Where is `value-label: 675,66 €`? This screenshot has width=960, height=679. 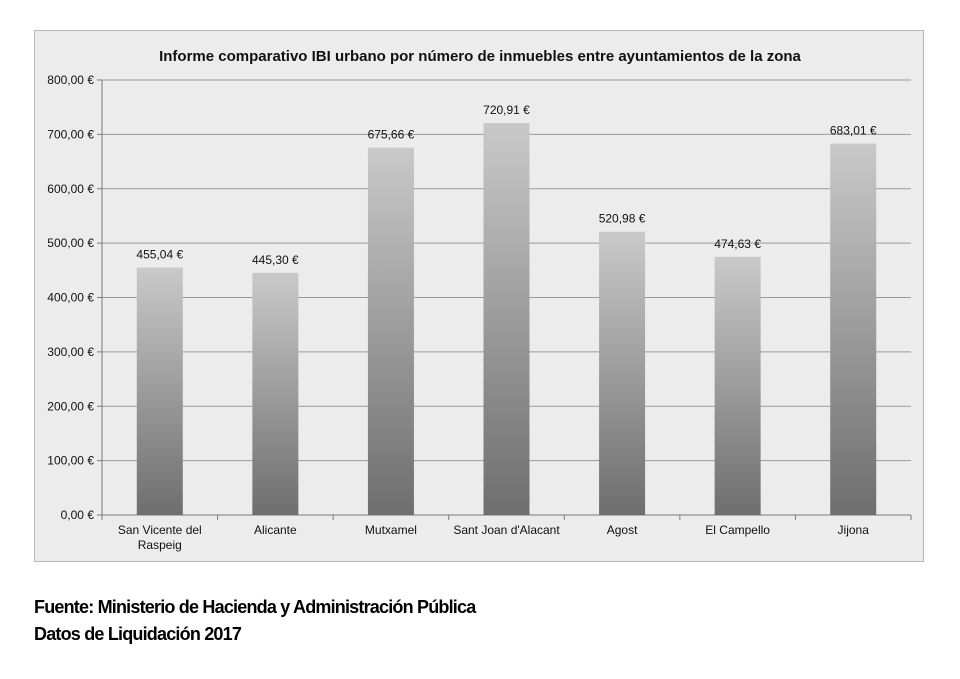
value-label: 675,66 € is located at coordinates (391, 135).